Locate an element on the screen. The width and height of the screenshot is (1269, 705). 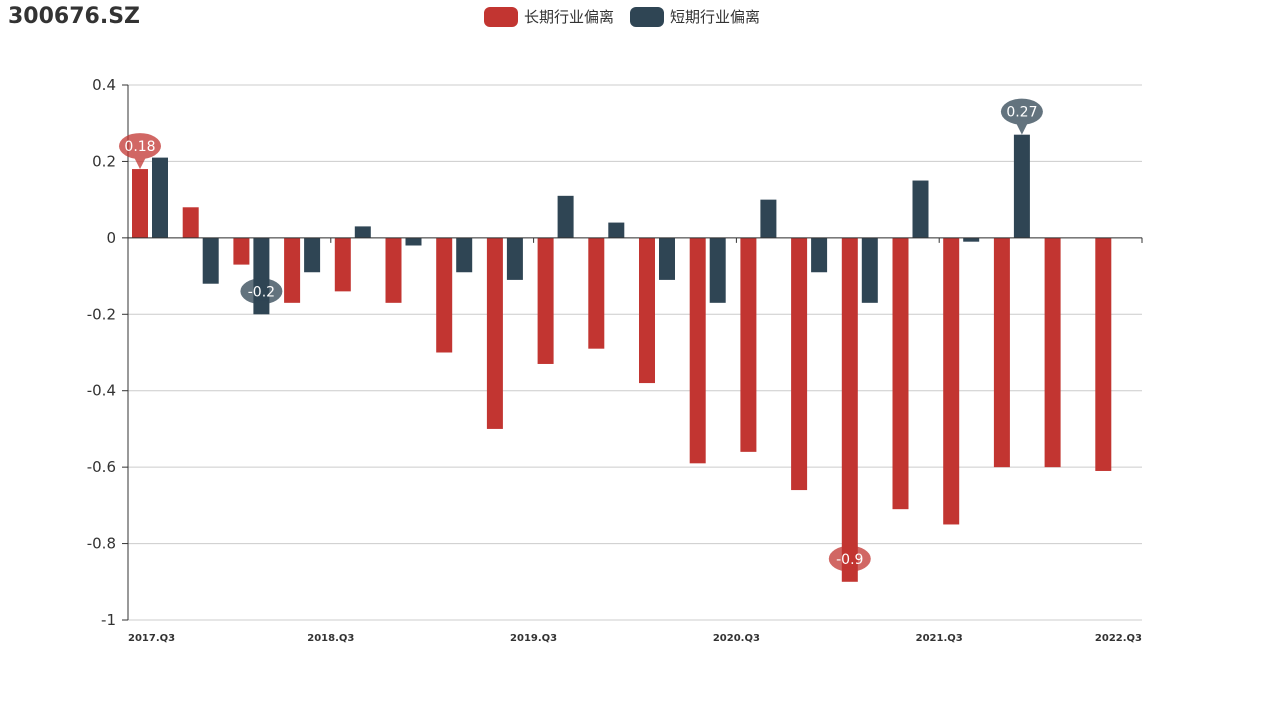
chart-title: 300676.SZ is located at coordinates (74, 16).